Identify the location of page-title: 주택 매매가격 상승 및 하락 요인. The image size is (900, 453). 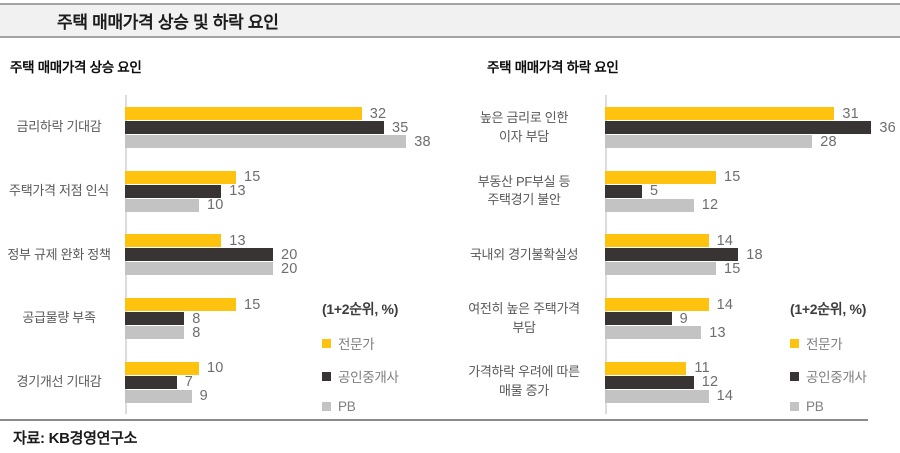
(168, 22).